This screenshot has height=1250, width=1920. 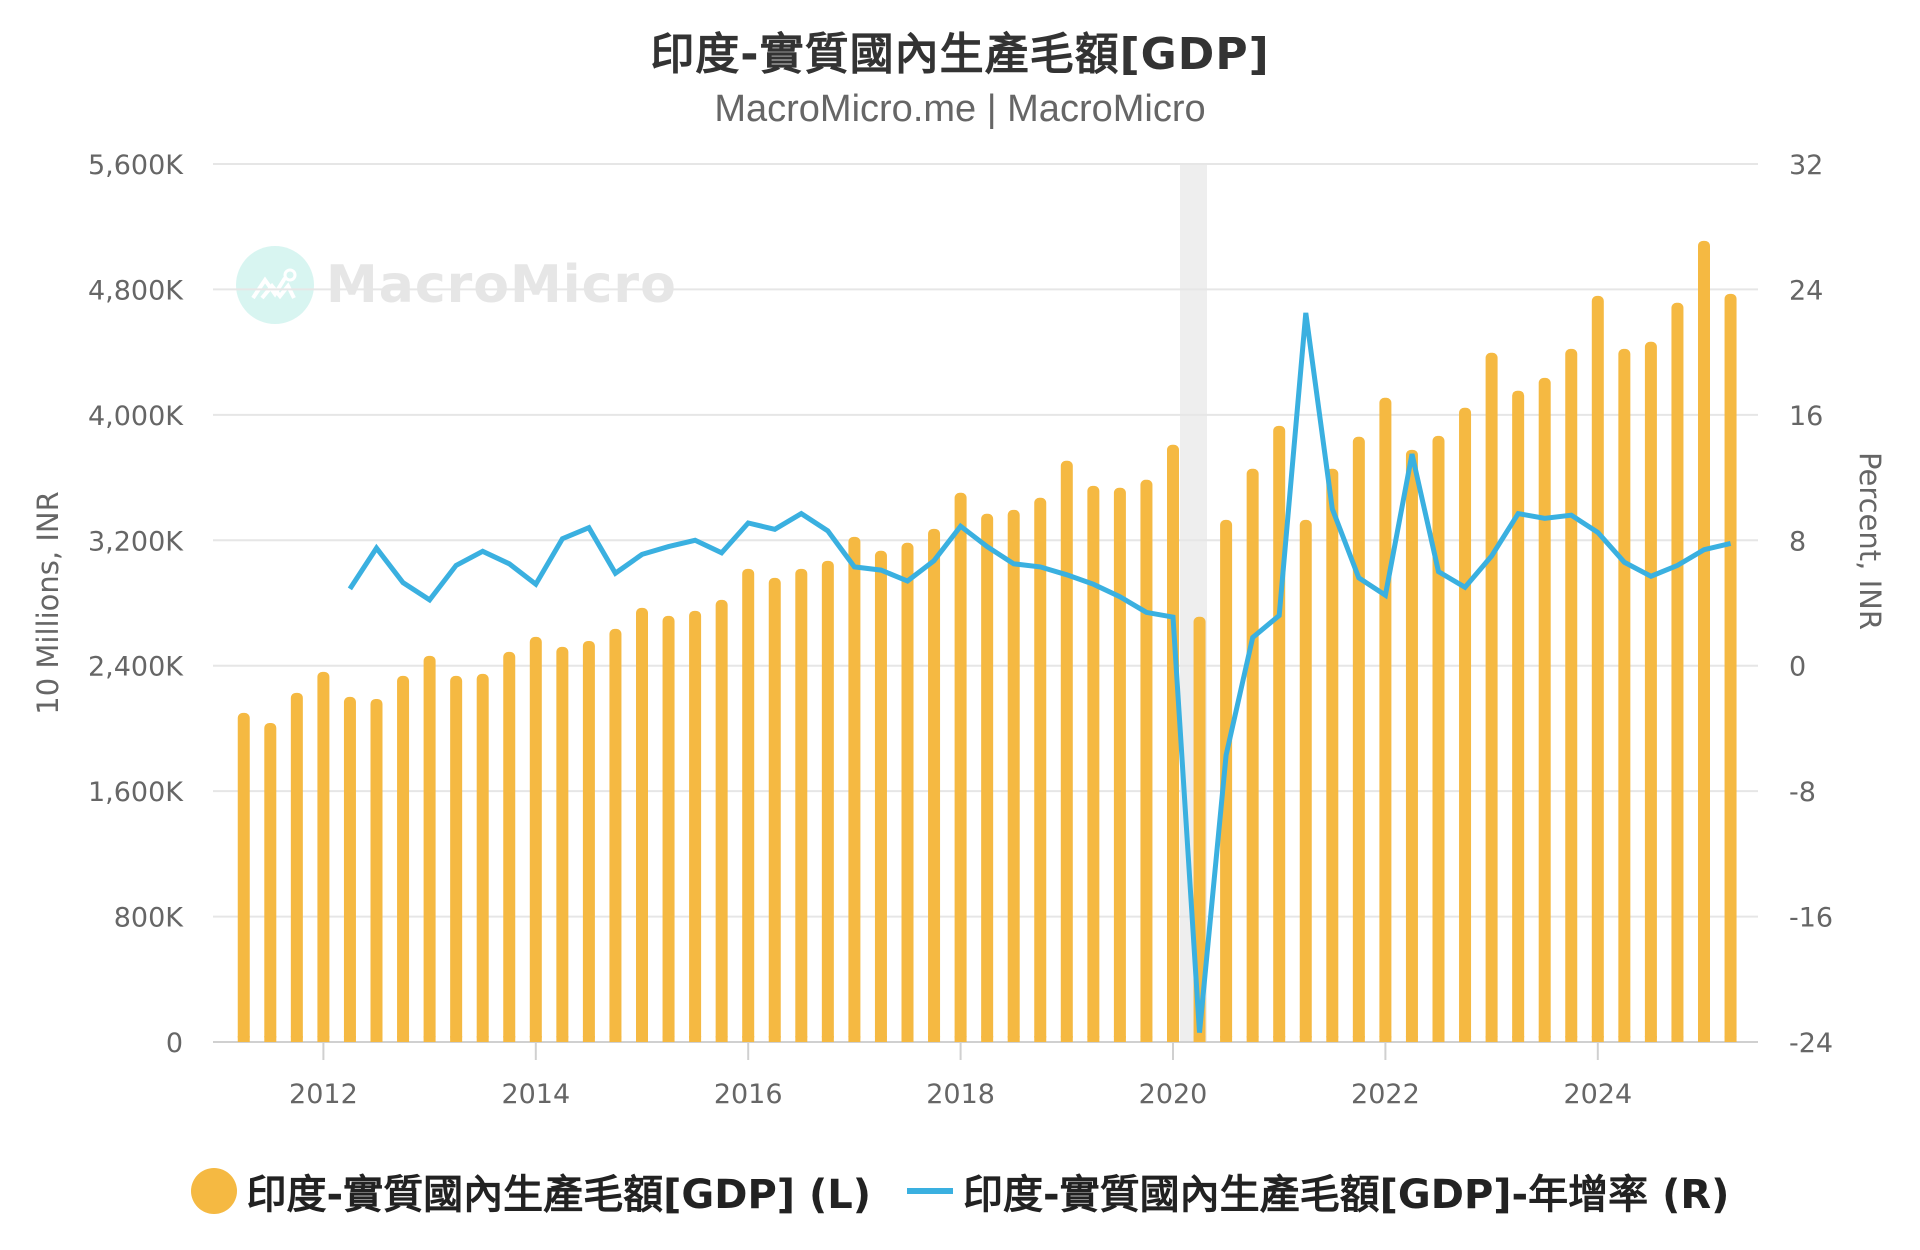 What do you see at coordinates (1346, 1195) in the screenshot?
I see `legend-label-gdp-yoy: 印度-實質國內生產毛額[GDP]-年增率 (R)` at bounding box center [1346, 1195].